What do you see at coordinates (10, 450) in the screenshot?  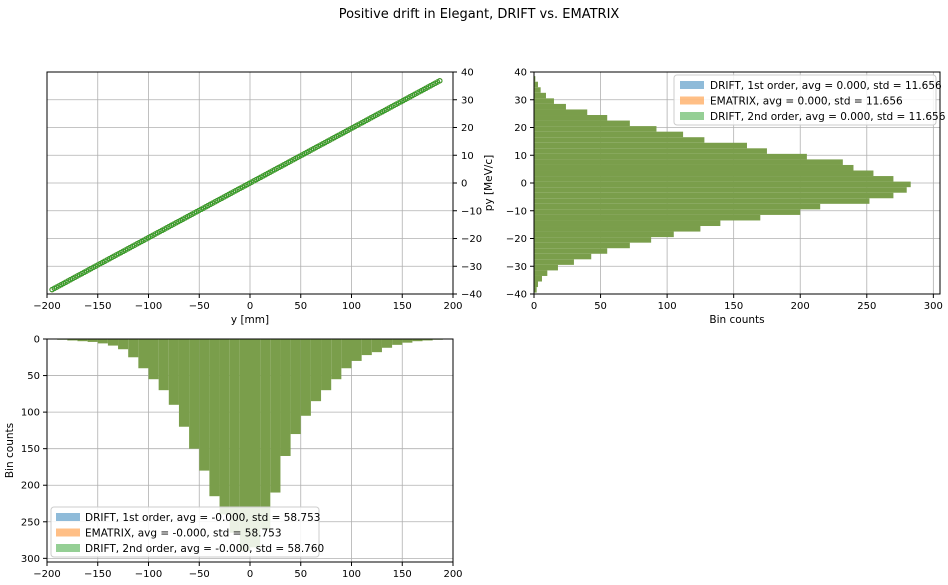 I see `hist-y-y-axis-label: Bin counts` at bounding box center [10, 450].